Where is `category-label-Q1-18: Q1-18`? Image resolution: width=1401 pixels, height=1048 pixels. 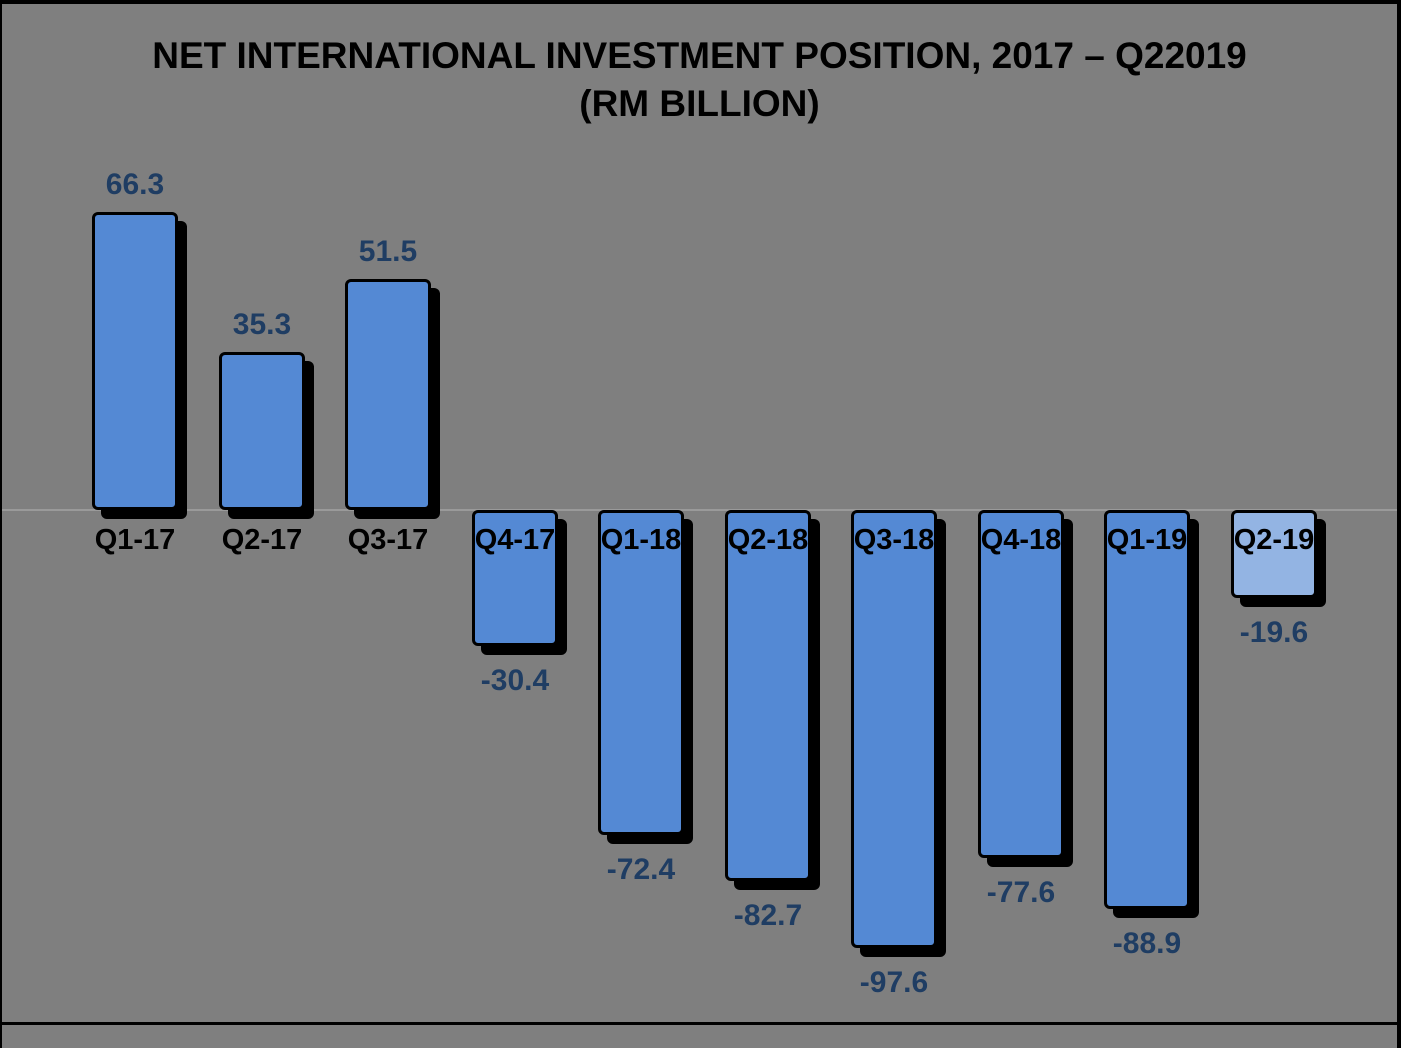
category-label-Q1-18: Q1-18 is located at coordinates (641, 540).